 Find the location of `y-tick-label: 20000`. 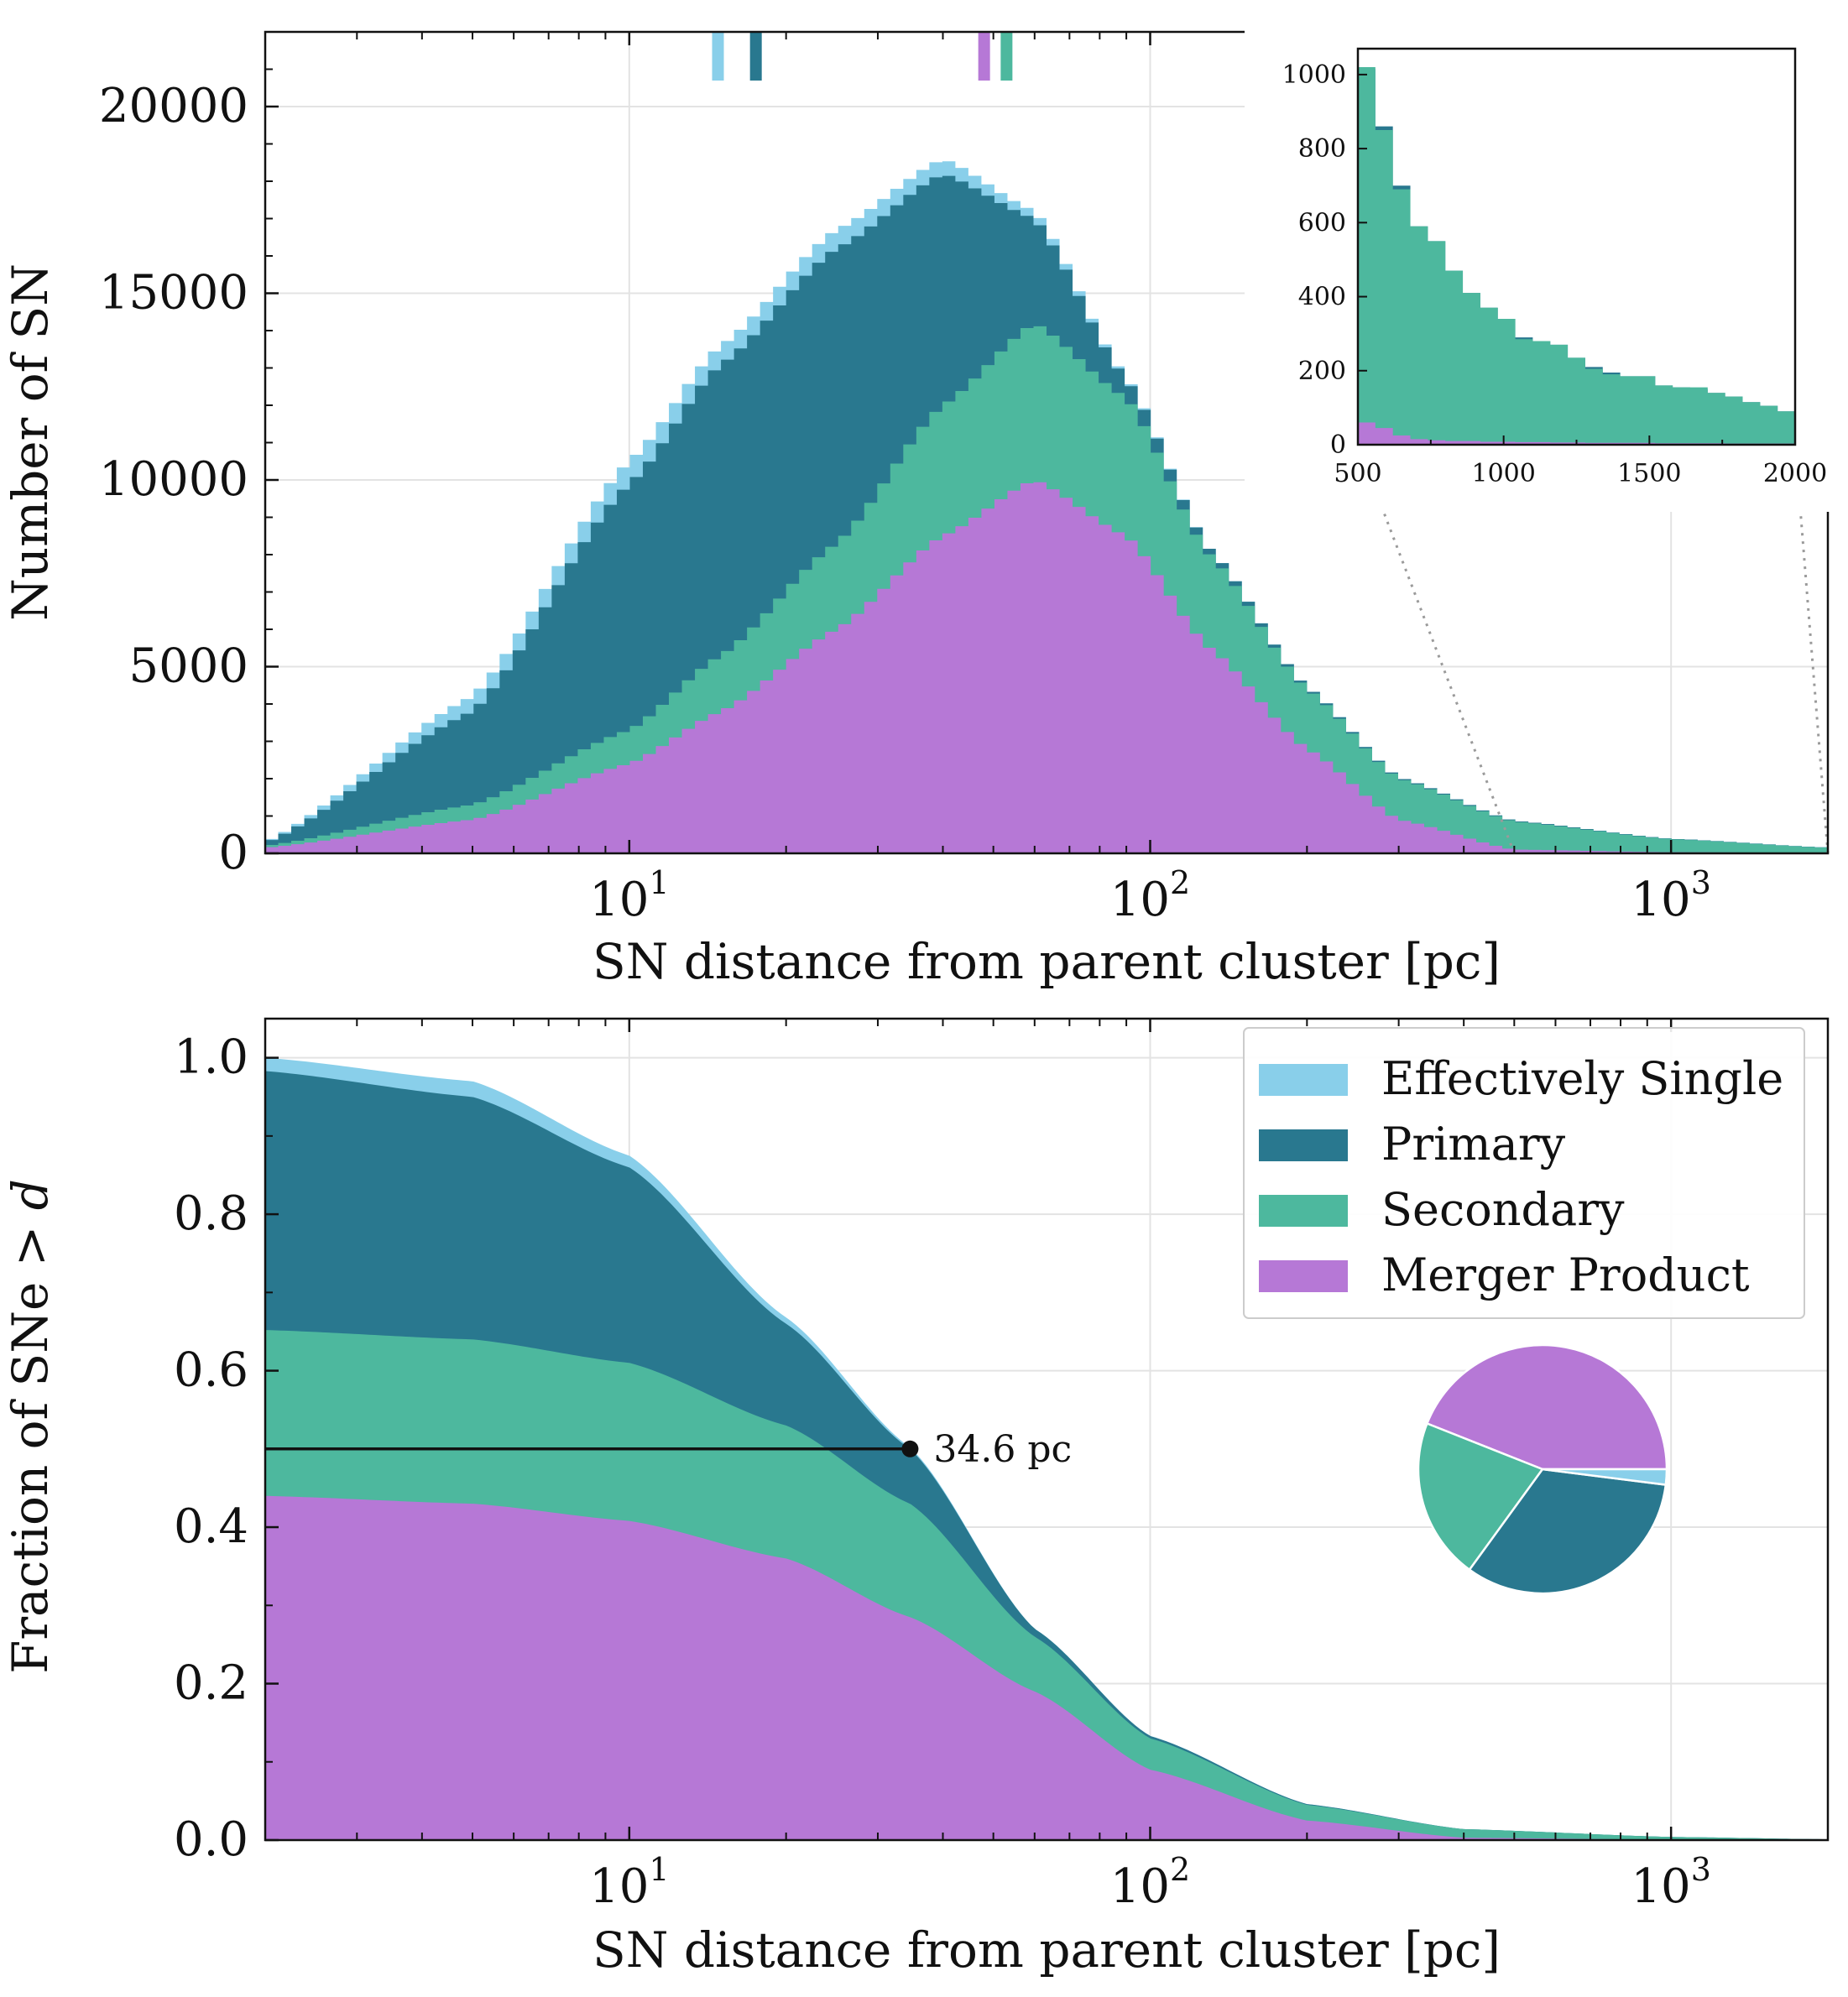

y-tick-label: 20000 is located at coordinates (173, 106).